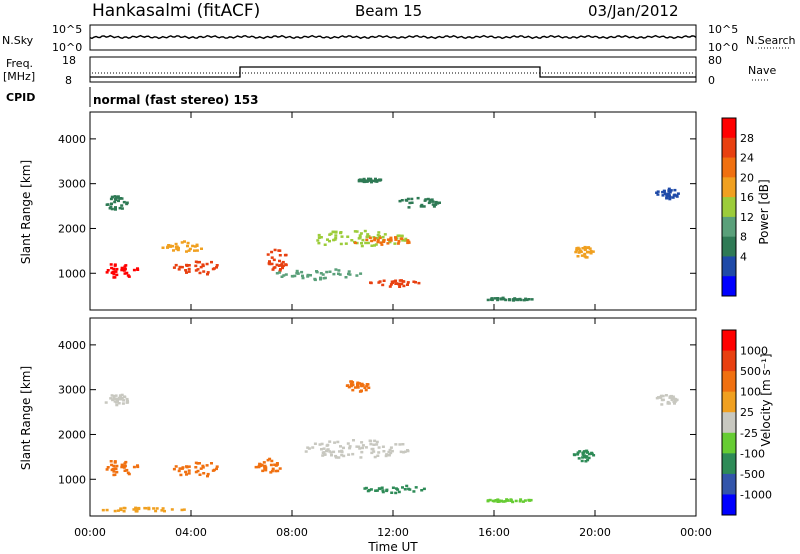 This screenshot has width=800, height=554. Describe the element at coordinates (393, 72) in the screenshot. I see `freq-line` at that location.